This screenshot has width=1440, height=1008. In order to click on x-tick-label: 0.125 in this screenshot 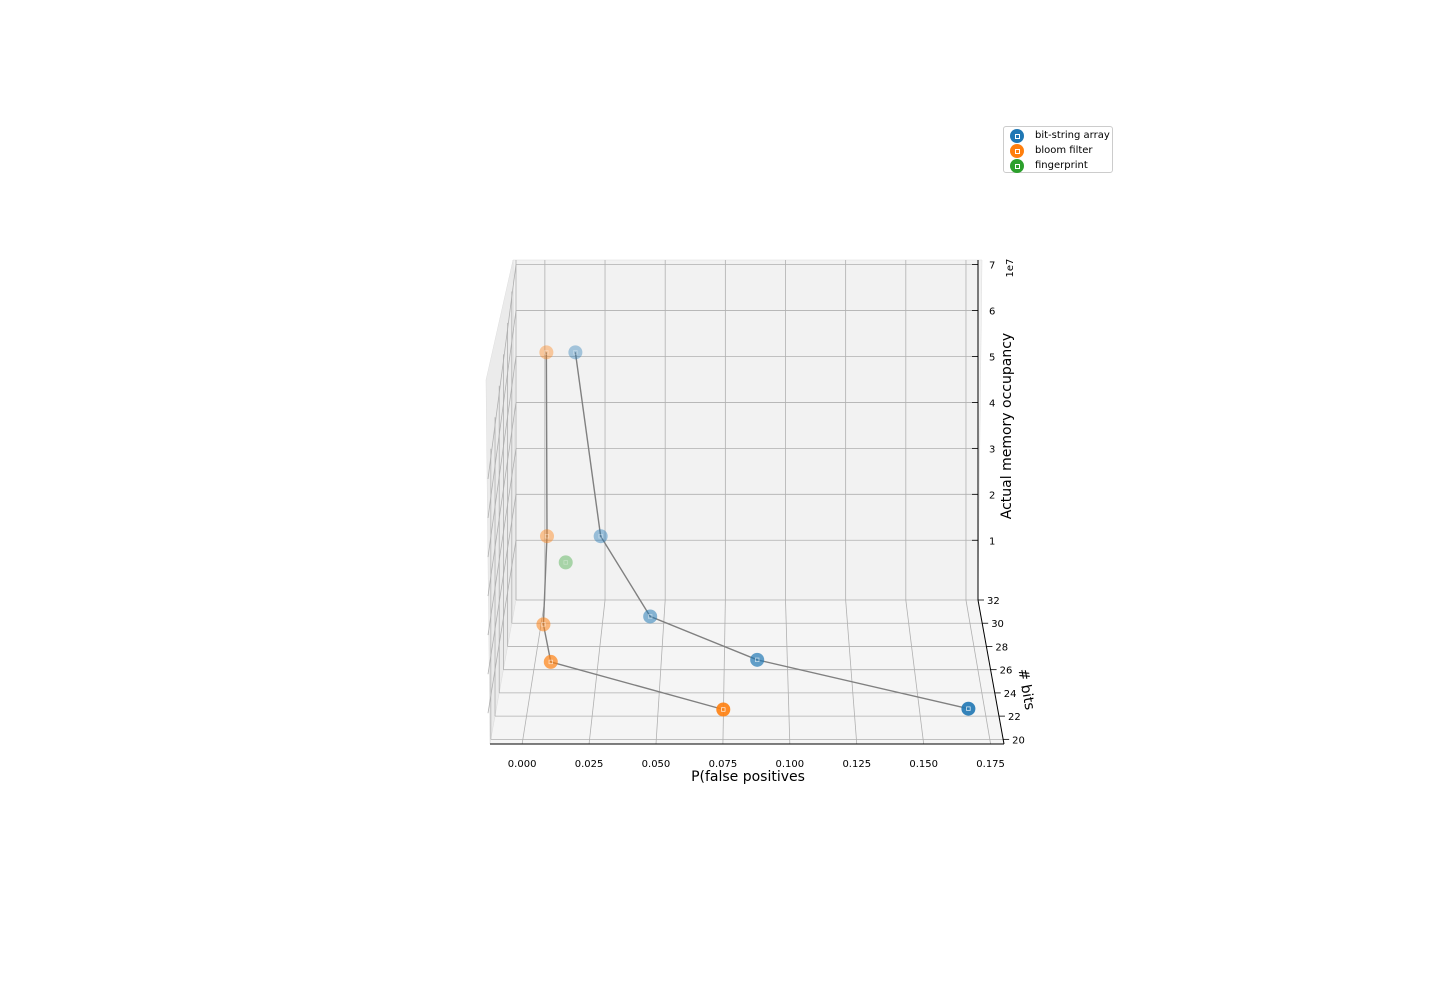, I will do `click(856, 764)`.